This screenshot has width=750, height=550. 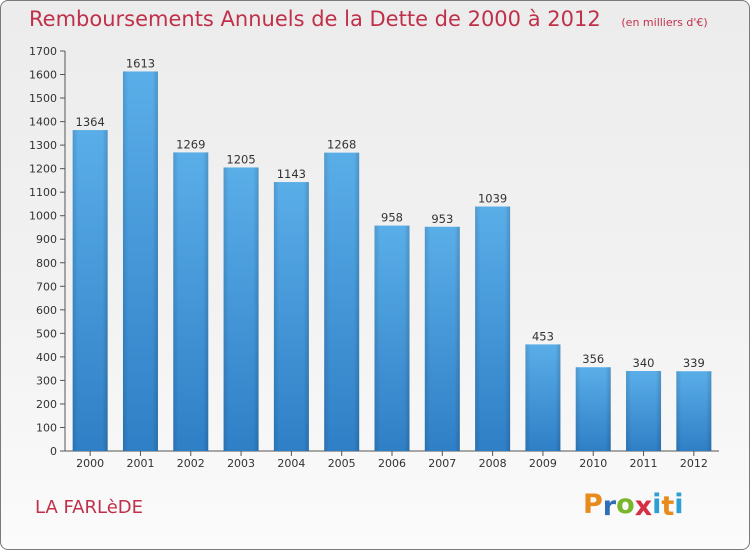 What do you see at coordinates (140, 63) in the screenshot?
I see `data-label: 1613` at bounding box center [140, 63].